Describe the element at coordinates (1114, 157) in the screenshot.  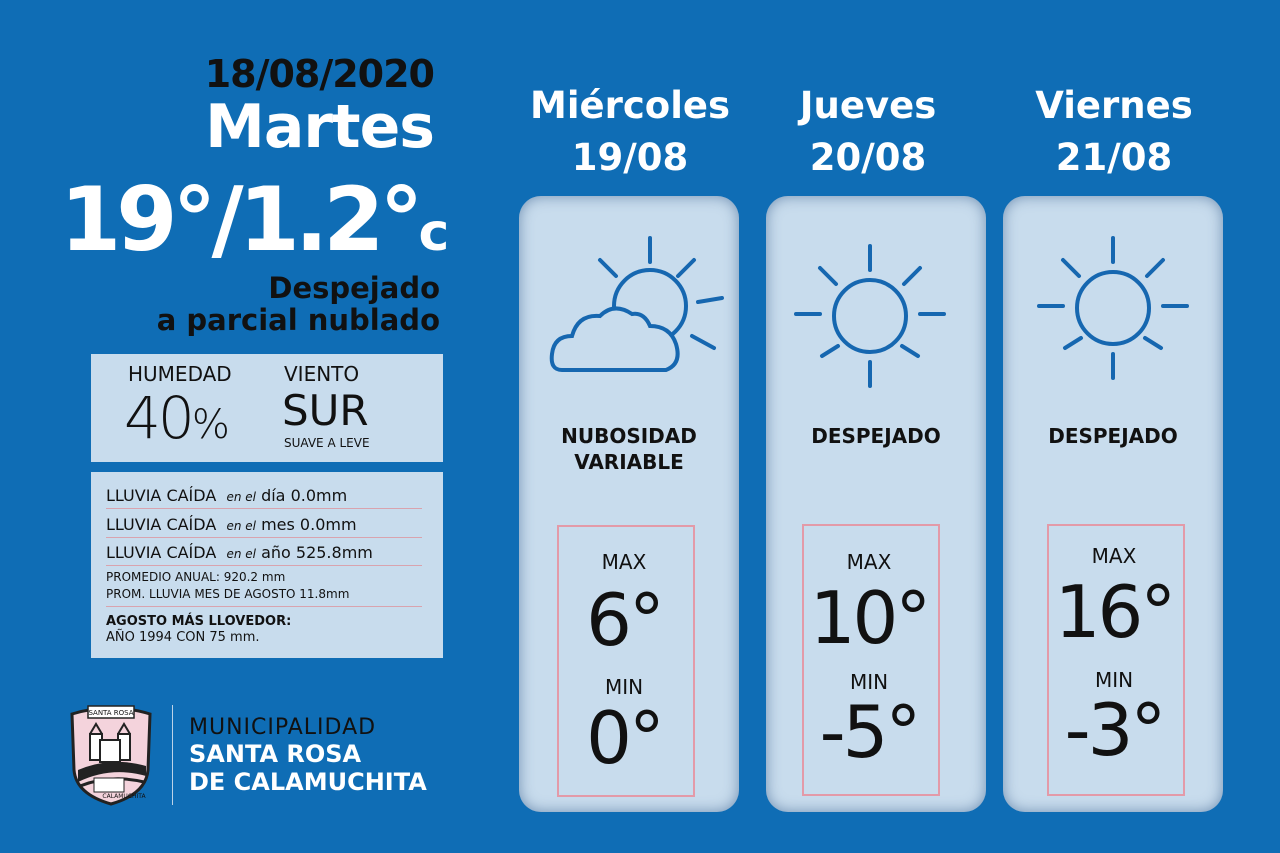
I see `forecast-day-date: 21/08` at that location.